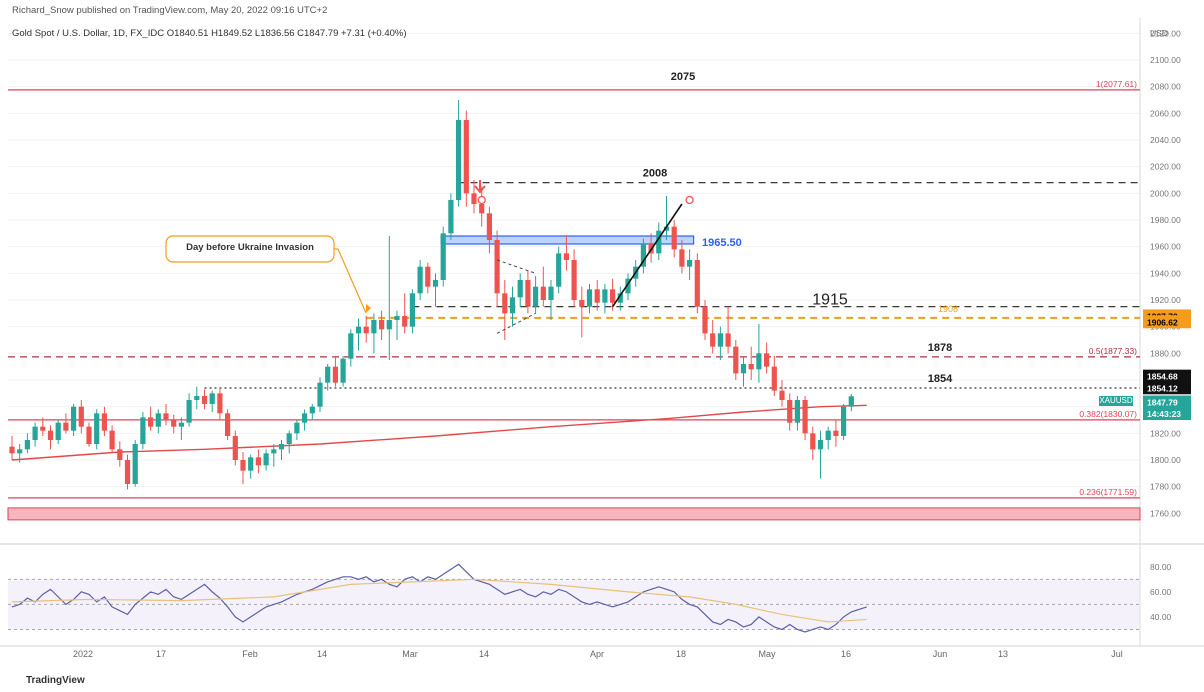 The image size is (1204, 692). What do you see at coordinates (681, 654) in the screenshot?
I see `time-tick-label: 18` at bounding box center [681, 654].